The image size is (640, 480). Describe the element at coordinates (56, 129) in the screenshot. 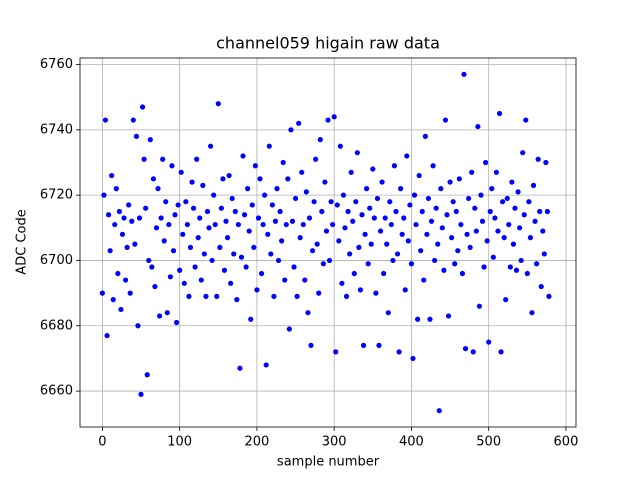

I see `y-tick-label: 6740` at that location.